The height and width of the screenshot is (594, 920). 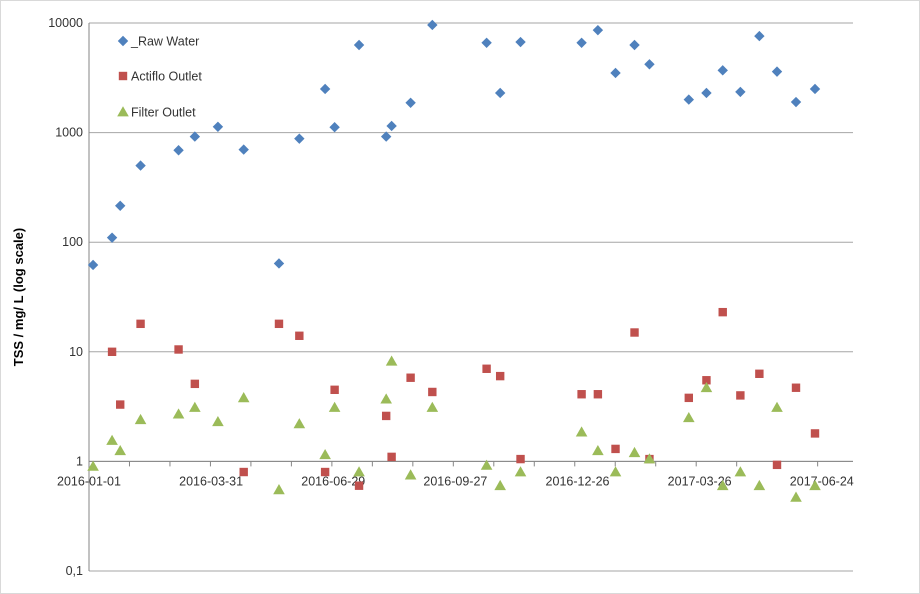 What do you see at coordinates (72, 242) in the screenshot?
I see `y-tick-label: 100` at bounding box center [72, 242].